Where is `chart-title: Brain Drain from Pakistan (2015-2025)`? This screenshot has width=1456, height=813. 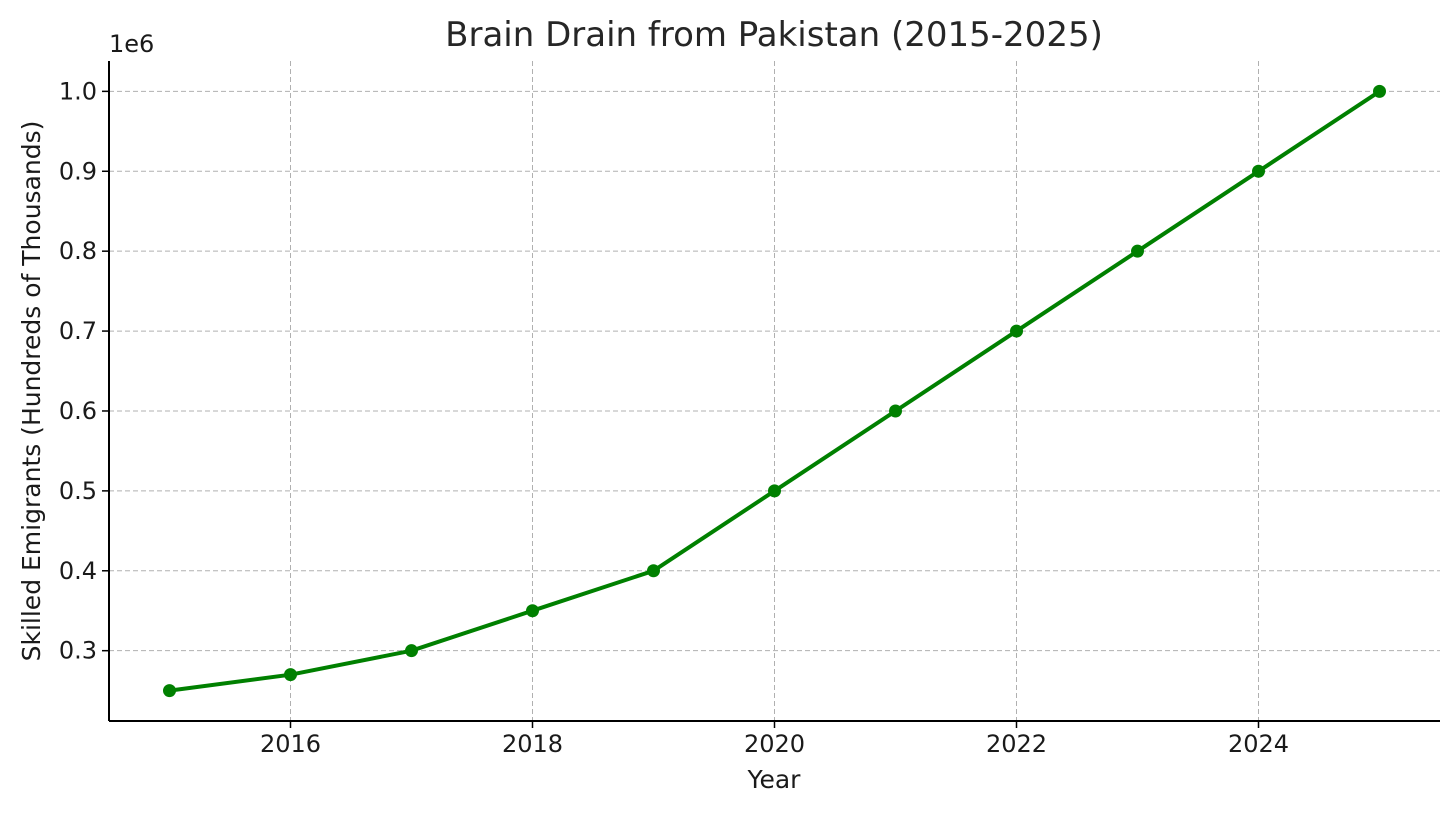
chart-title: Brain Drain from Pakistan (2015-2025) is located at coordinates (774, 35).